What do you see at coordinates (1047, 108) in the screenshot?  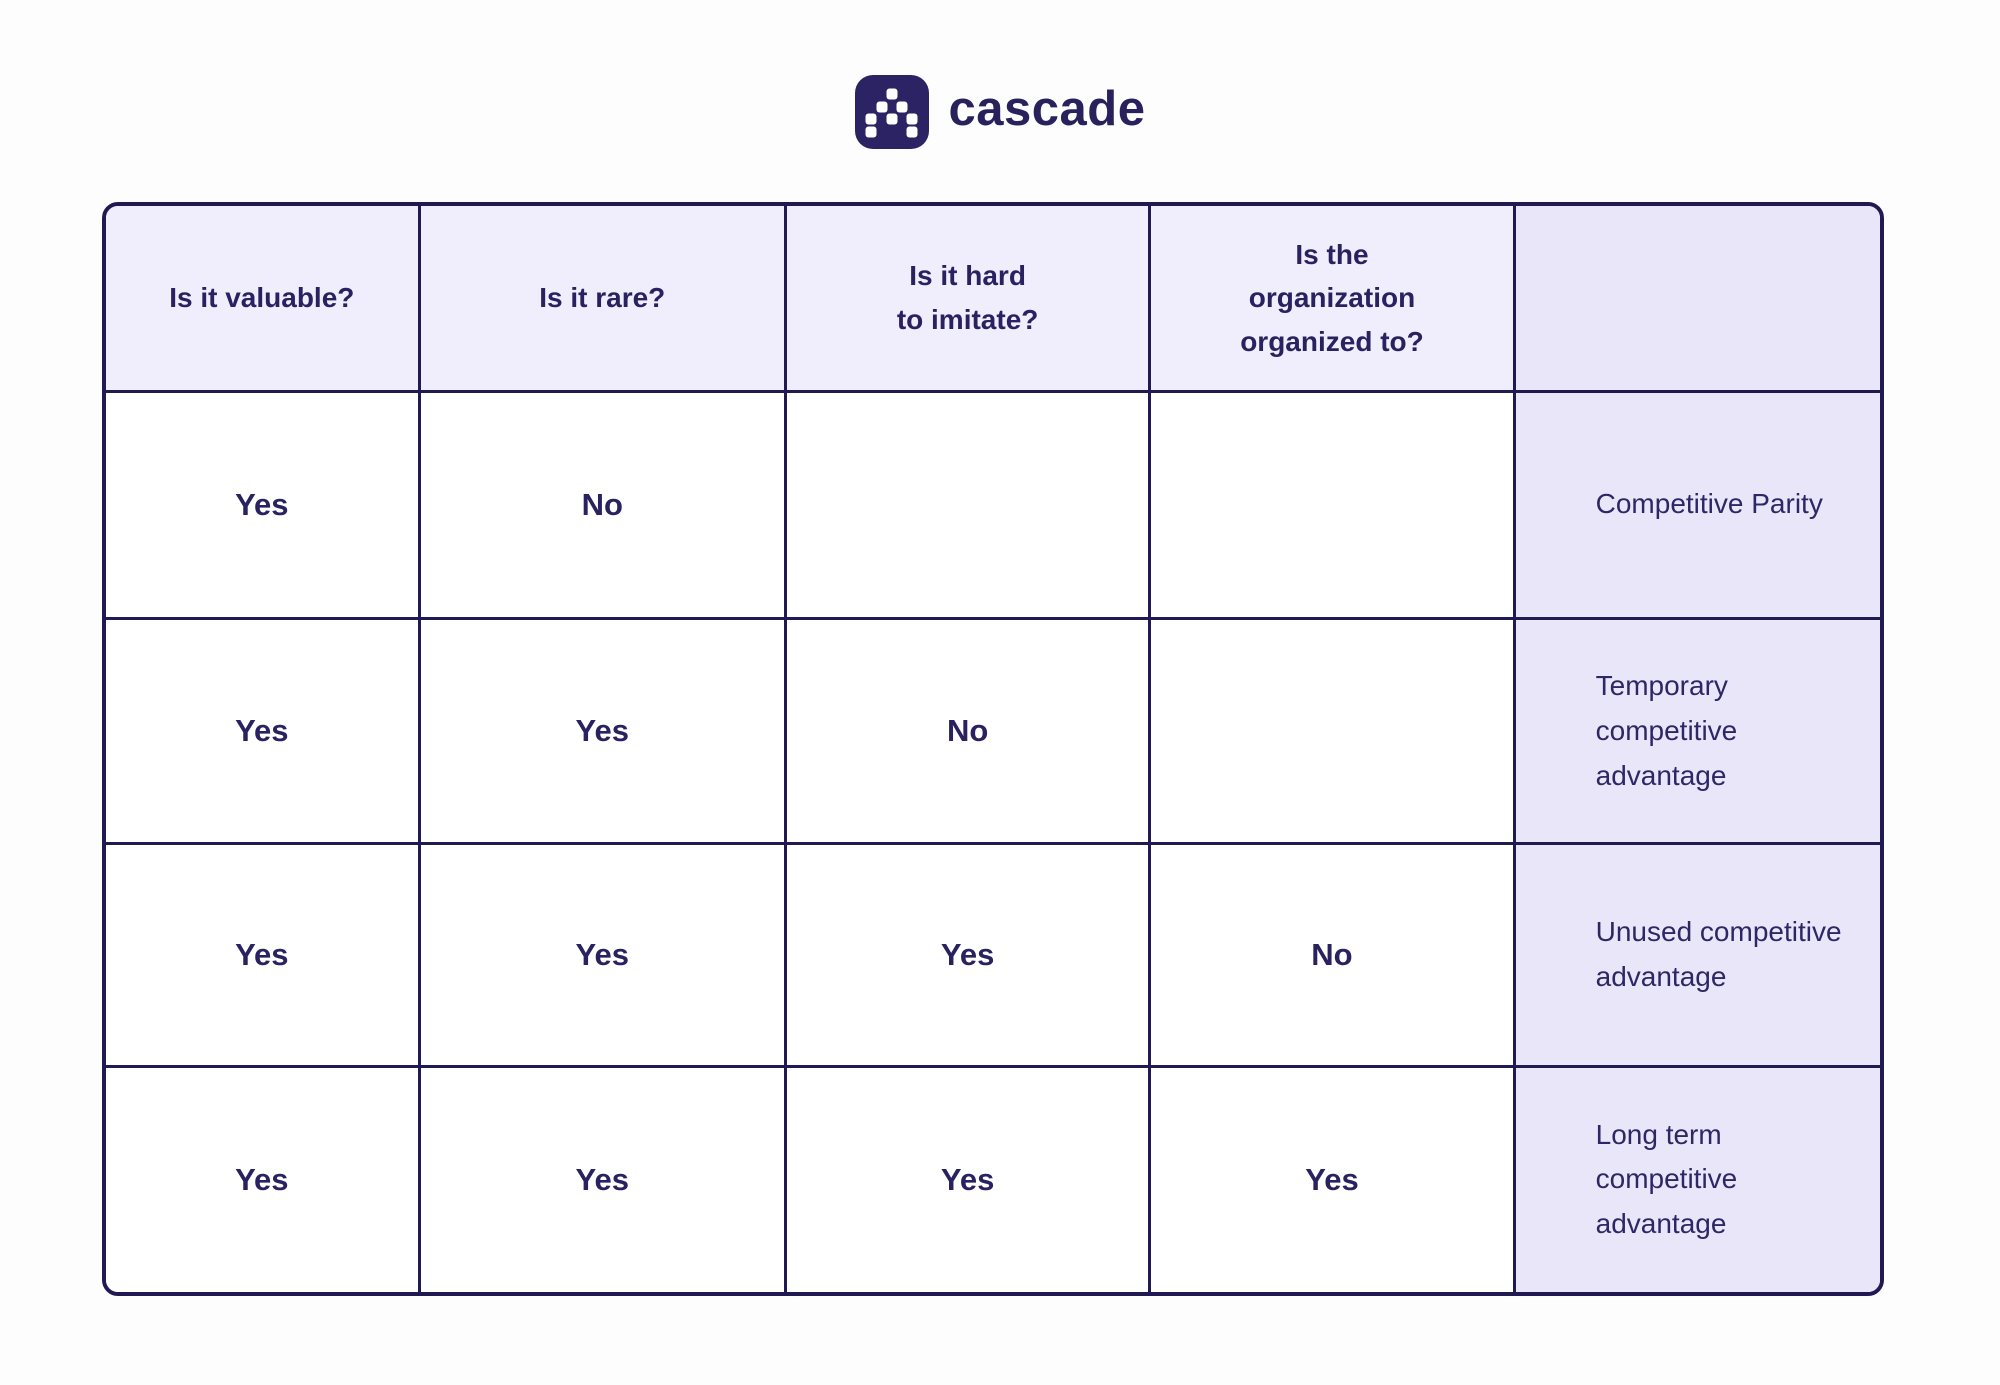 I see `brand-name: cascade` at bounding box center [1047, 108].